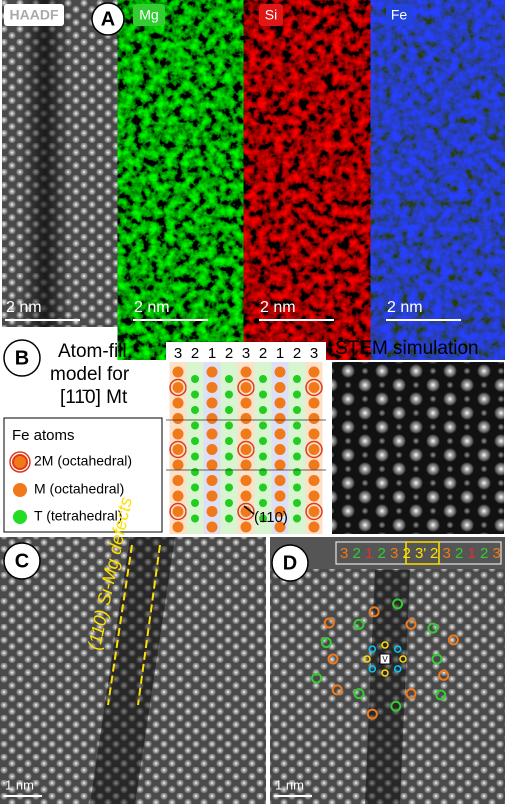 This screenshot has height=804, width=505. What do you see at coordinates (79, 489) in the screenshot?
I see `legend-item: M (octahedral)` at bounding box center [79, 489].